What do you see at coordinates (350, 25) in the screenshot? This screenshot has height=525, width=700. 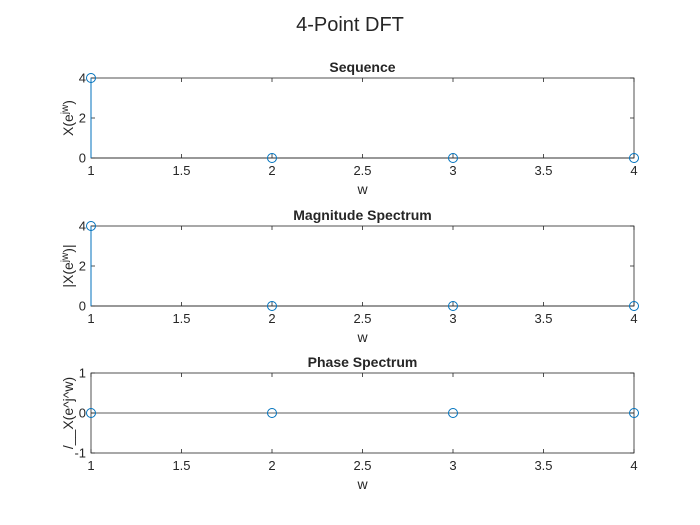 I see `figure-title: 4-Point DFT` at bounding box center [350, 25].